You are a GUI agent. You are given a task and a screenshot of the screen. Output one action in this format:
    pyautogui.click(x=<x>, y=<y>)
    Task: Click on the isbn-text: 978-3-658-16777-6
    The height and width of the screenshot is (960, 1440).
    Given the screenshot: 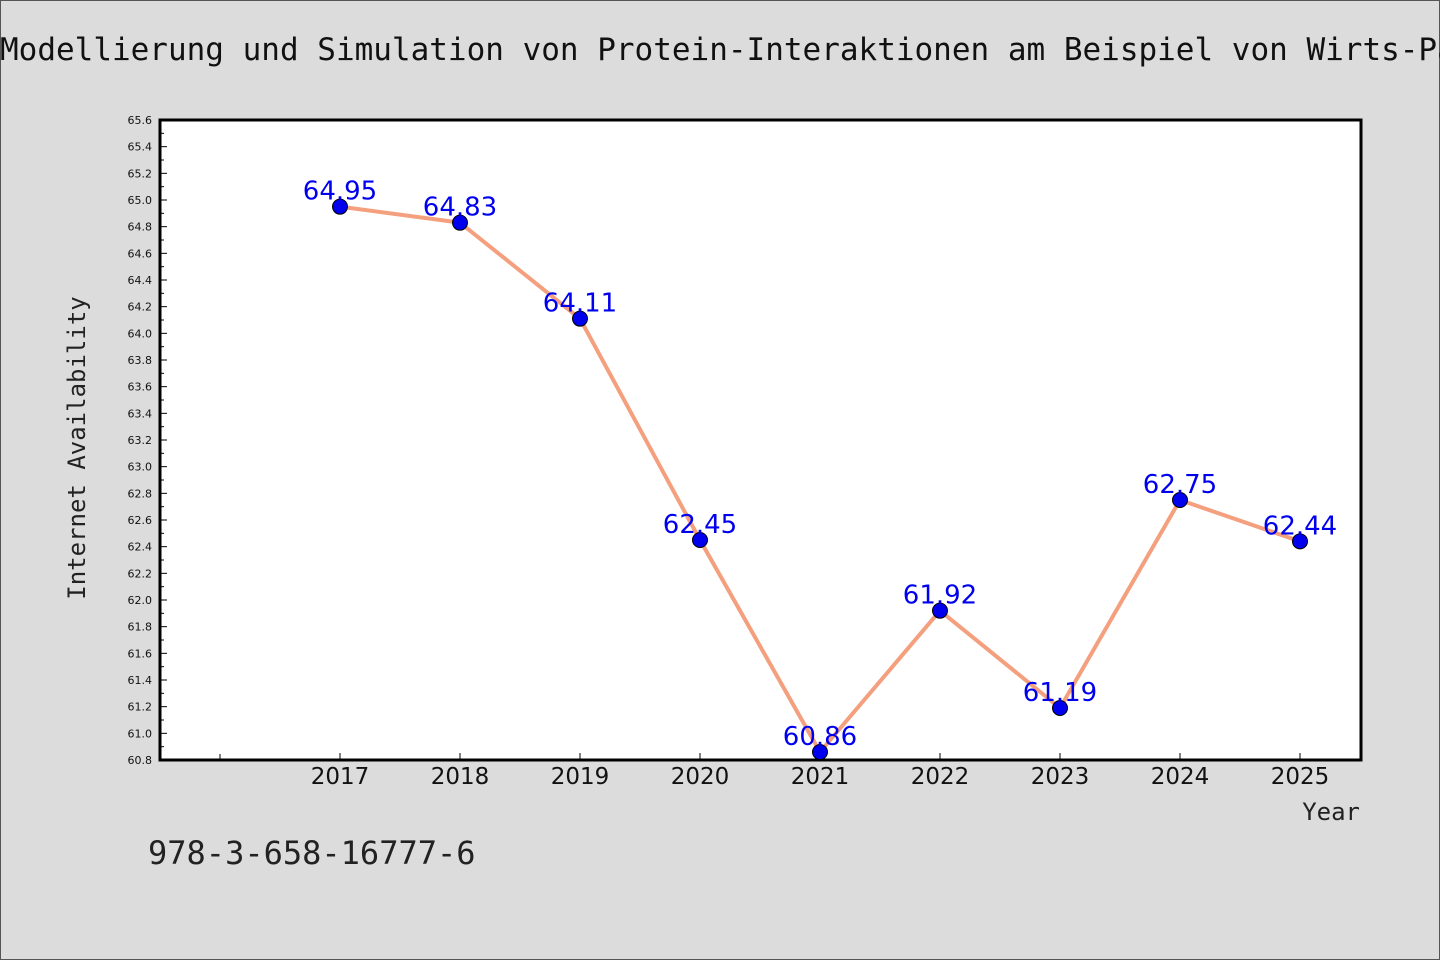 What is the action you would take?
    pyautogui.click(x=312, y=853)
    